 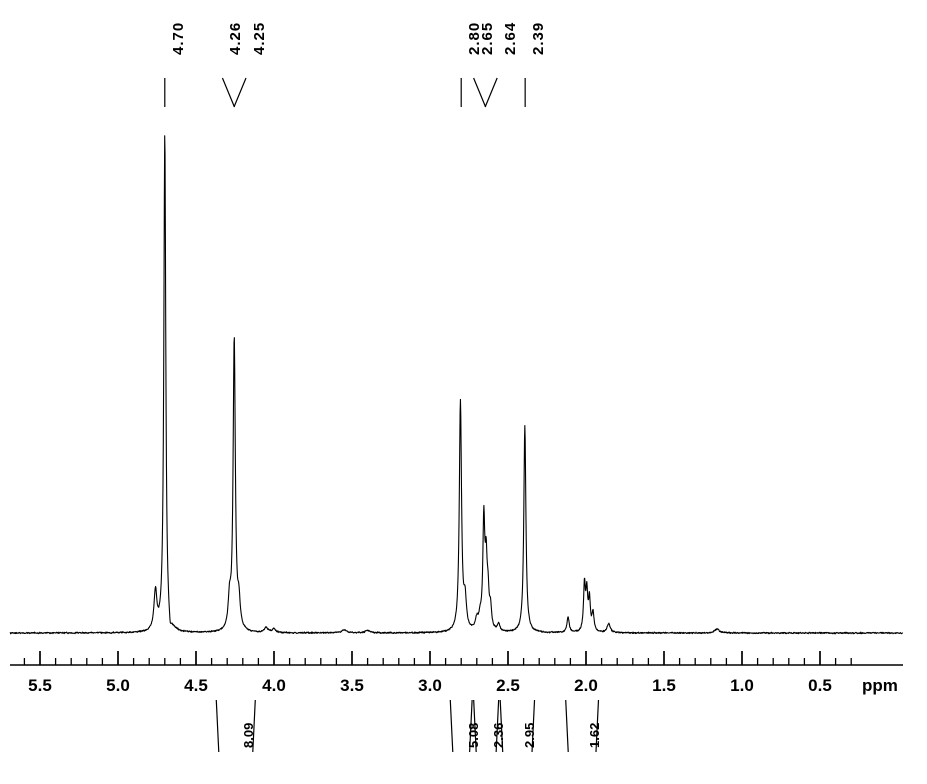 What do you see at coordinates (236, 38) in the screenshot?
I see `peak-label: 4.26` at bounding box center [236, 38].